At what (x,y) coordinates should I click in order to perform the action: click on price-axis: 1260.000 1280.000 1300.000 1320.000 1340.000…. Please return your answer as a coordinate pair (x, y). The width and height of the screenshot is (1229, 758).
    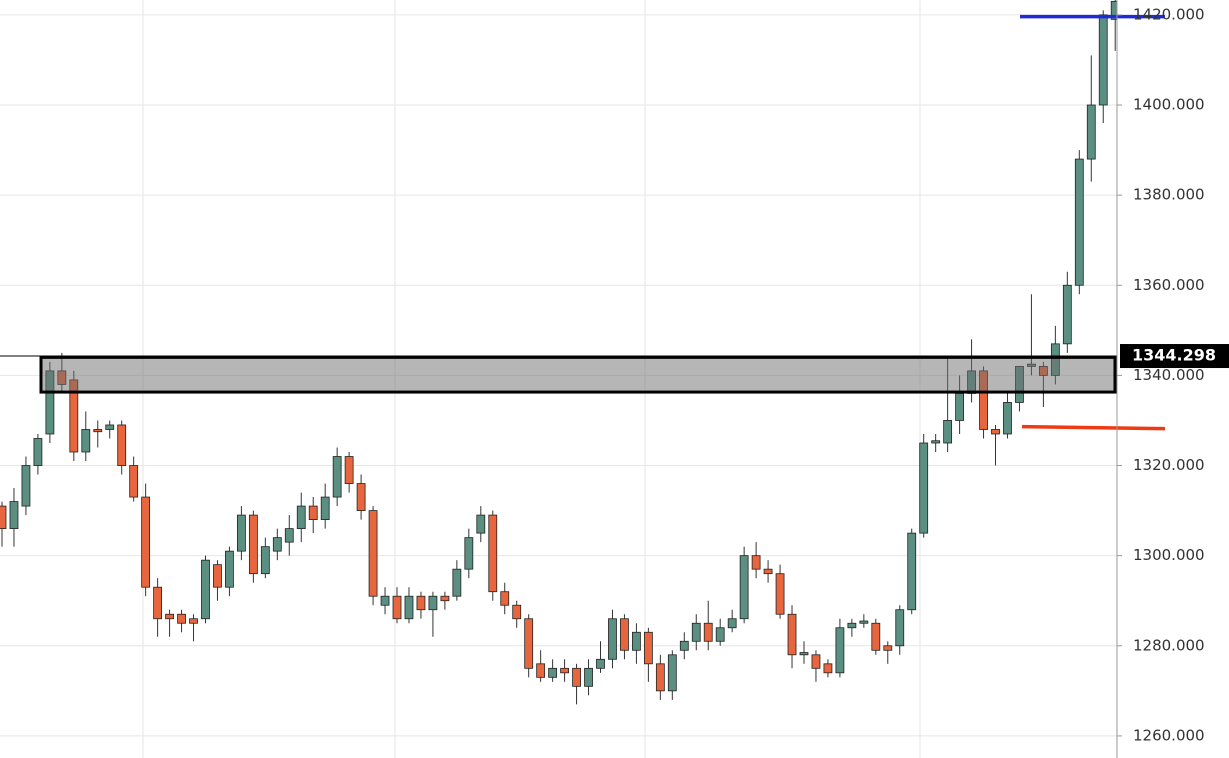
    Looking at the image, I should click on (1161, 374).